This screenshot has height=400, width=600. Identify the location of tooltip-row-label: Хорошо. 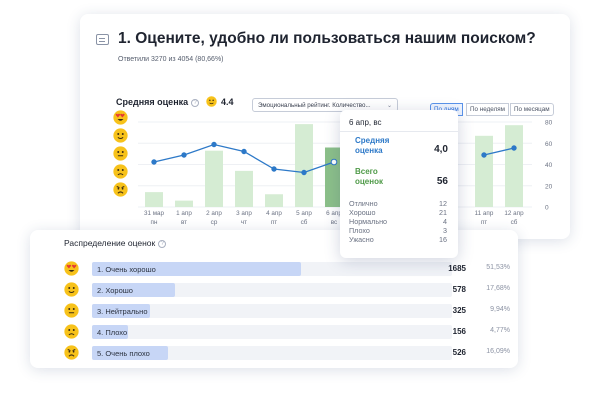
(362, 212).